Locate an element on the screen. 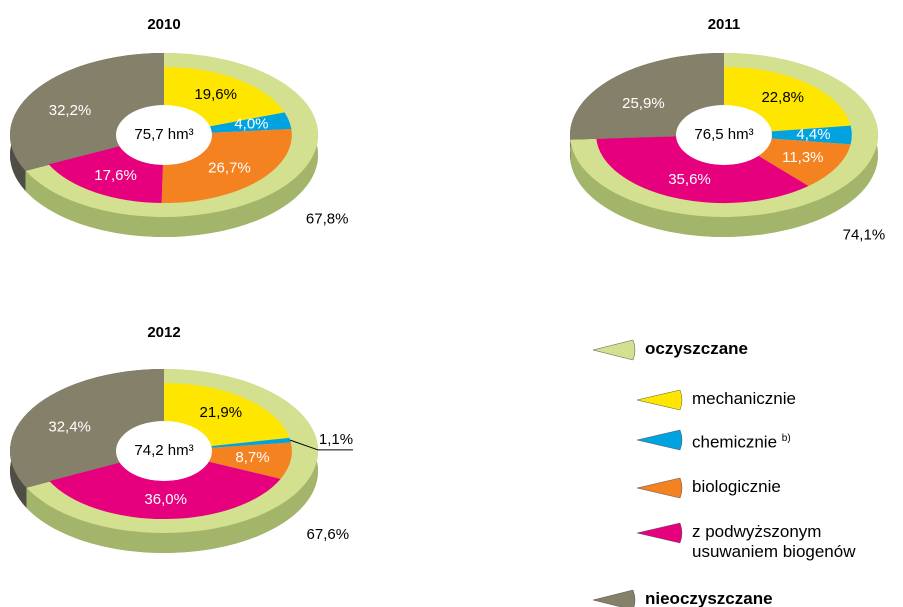 The height and width of the screenshot is (607, 903). value-label: 1,1% is located at coordinates (336, 439).